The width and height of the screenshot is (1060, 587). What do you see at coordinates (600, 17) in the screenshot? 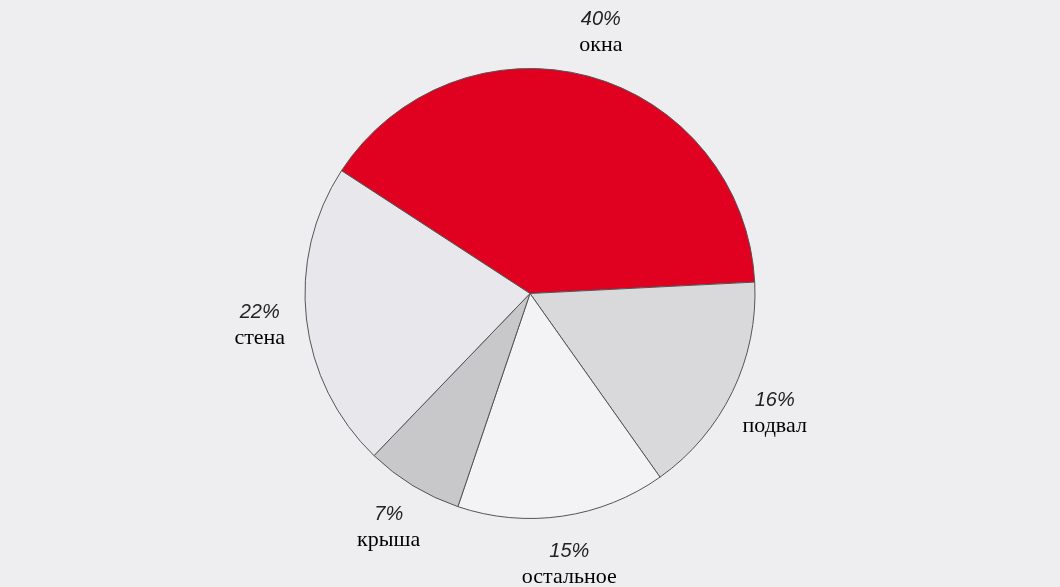
I see `data-label: 40%` at bounding box center [600, 17].